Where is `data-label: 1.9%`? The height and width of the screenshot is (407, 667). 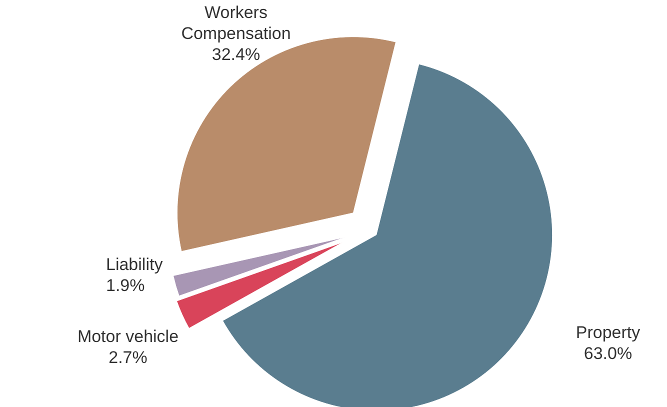
data-label: 1.9% is located at coordinates (125, 285).